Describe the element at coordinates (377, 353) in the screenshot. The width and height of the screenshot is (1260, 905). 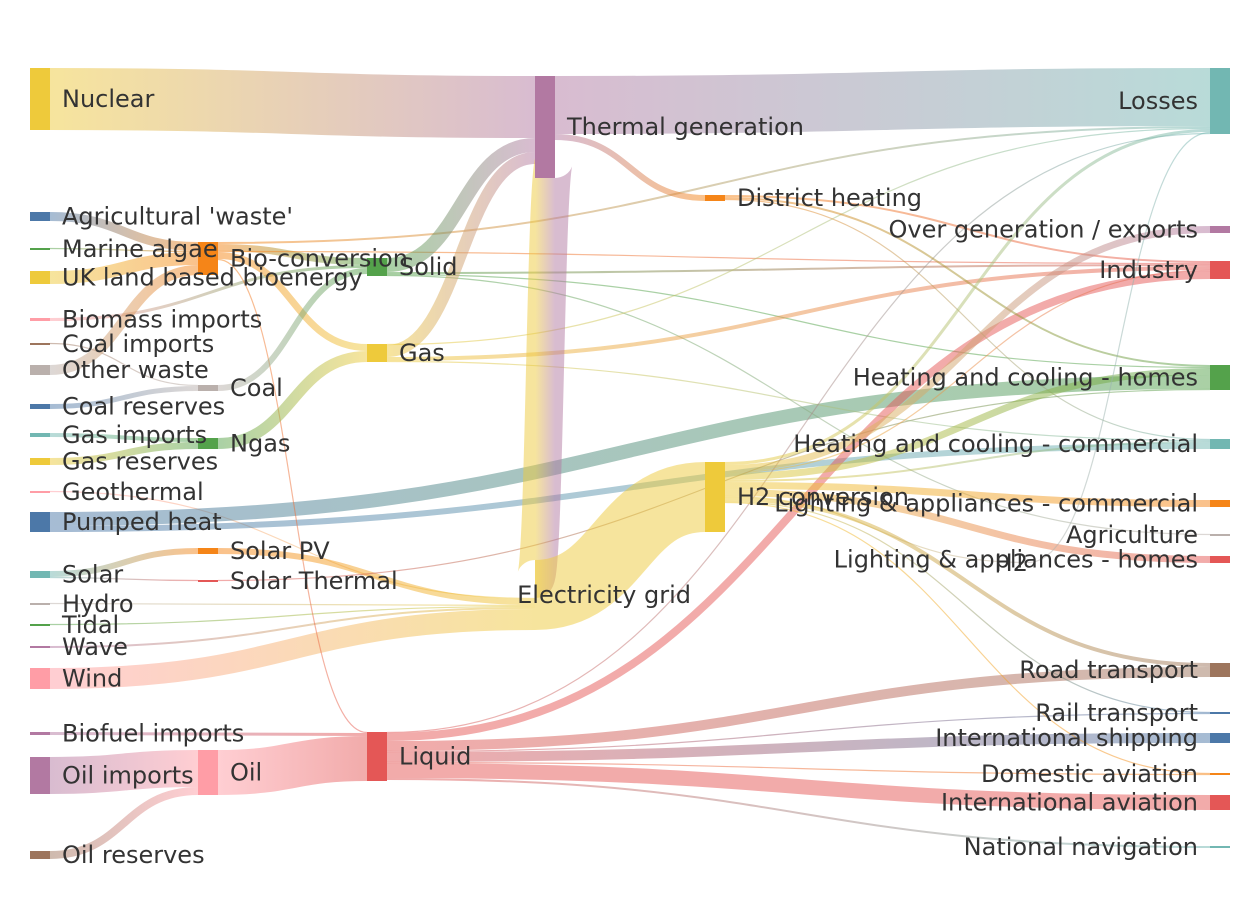
I see `node-gas` at that location.